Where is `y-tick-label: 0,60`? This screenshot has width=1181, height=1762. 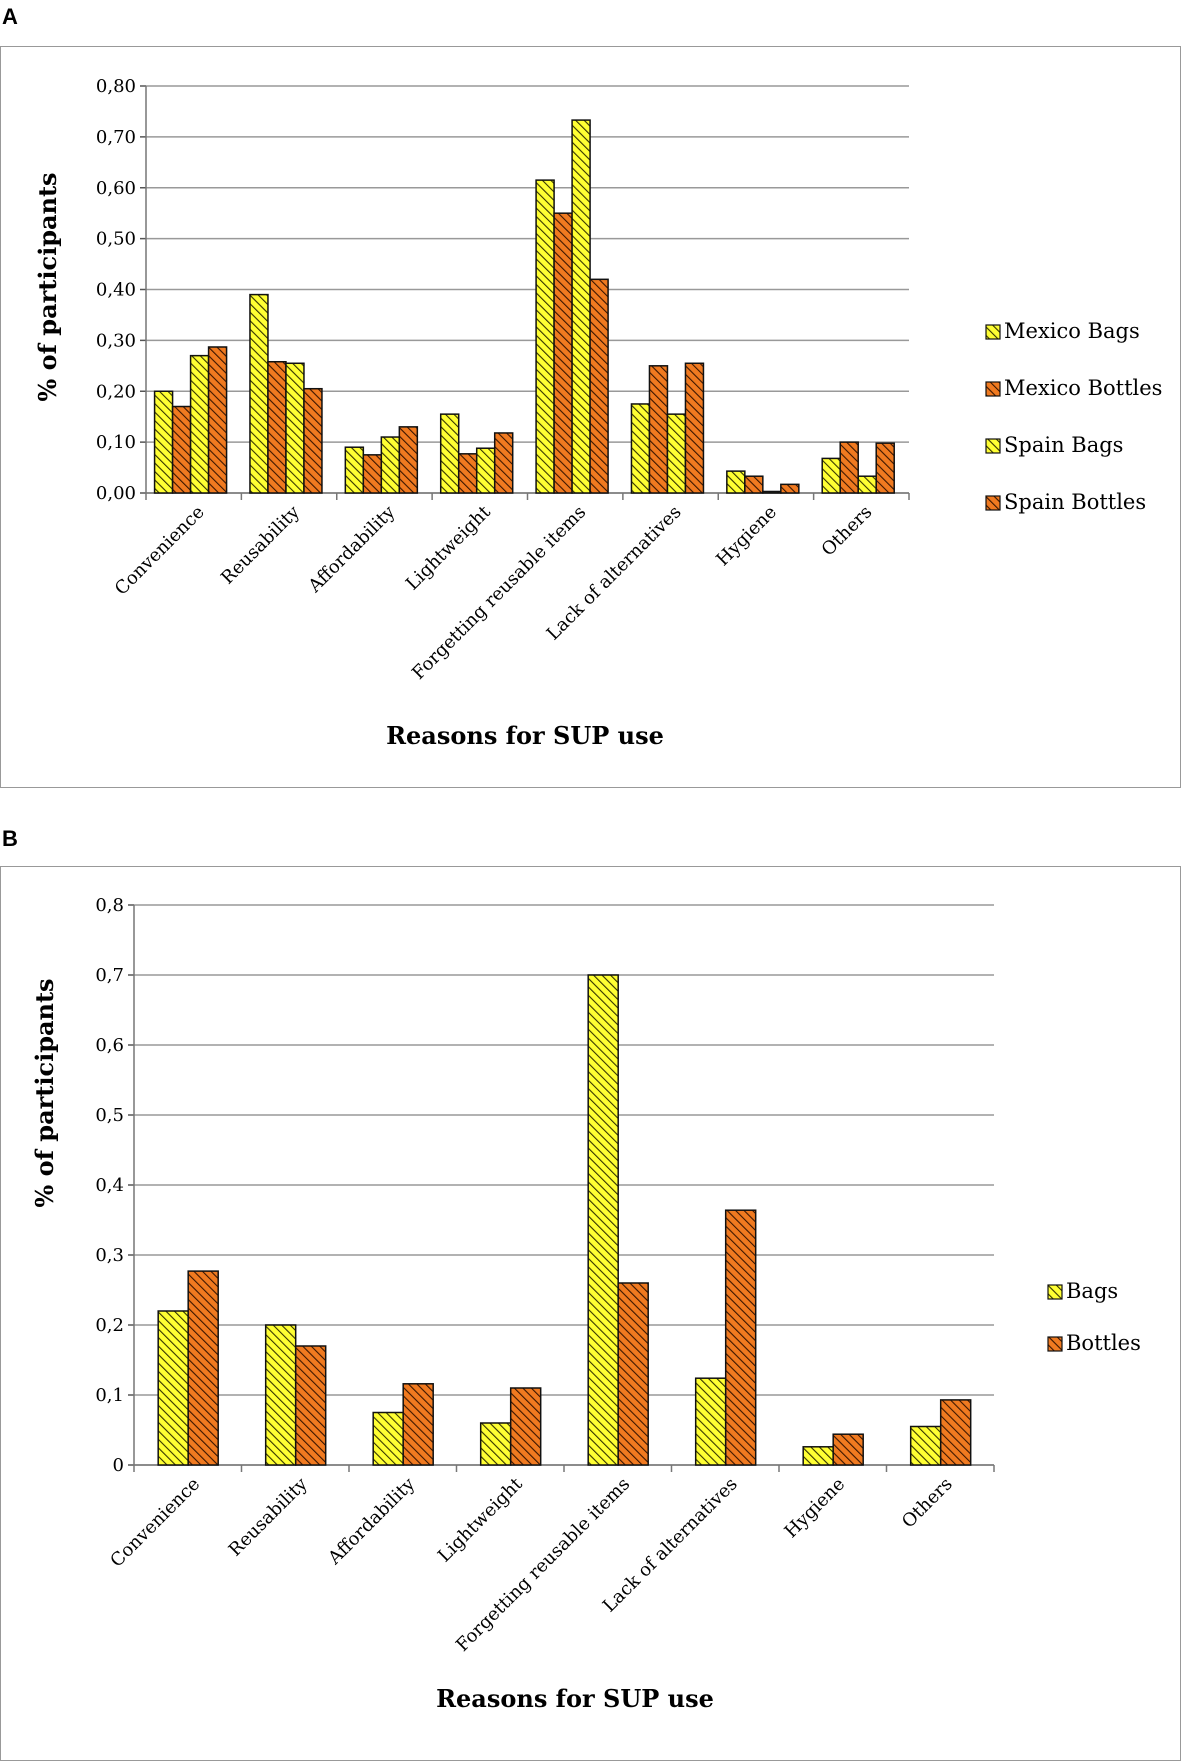
y-tick-label: 0,60 is located at coordinates (116, 188).